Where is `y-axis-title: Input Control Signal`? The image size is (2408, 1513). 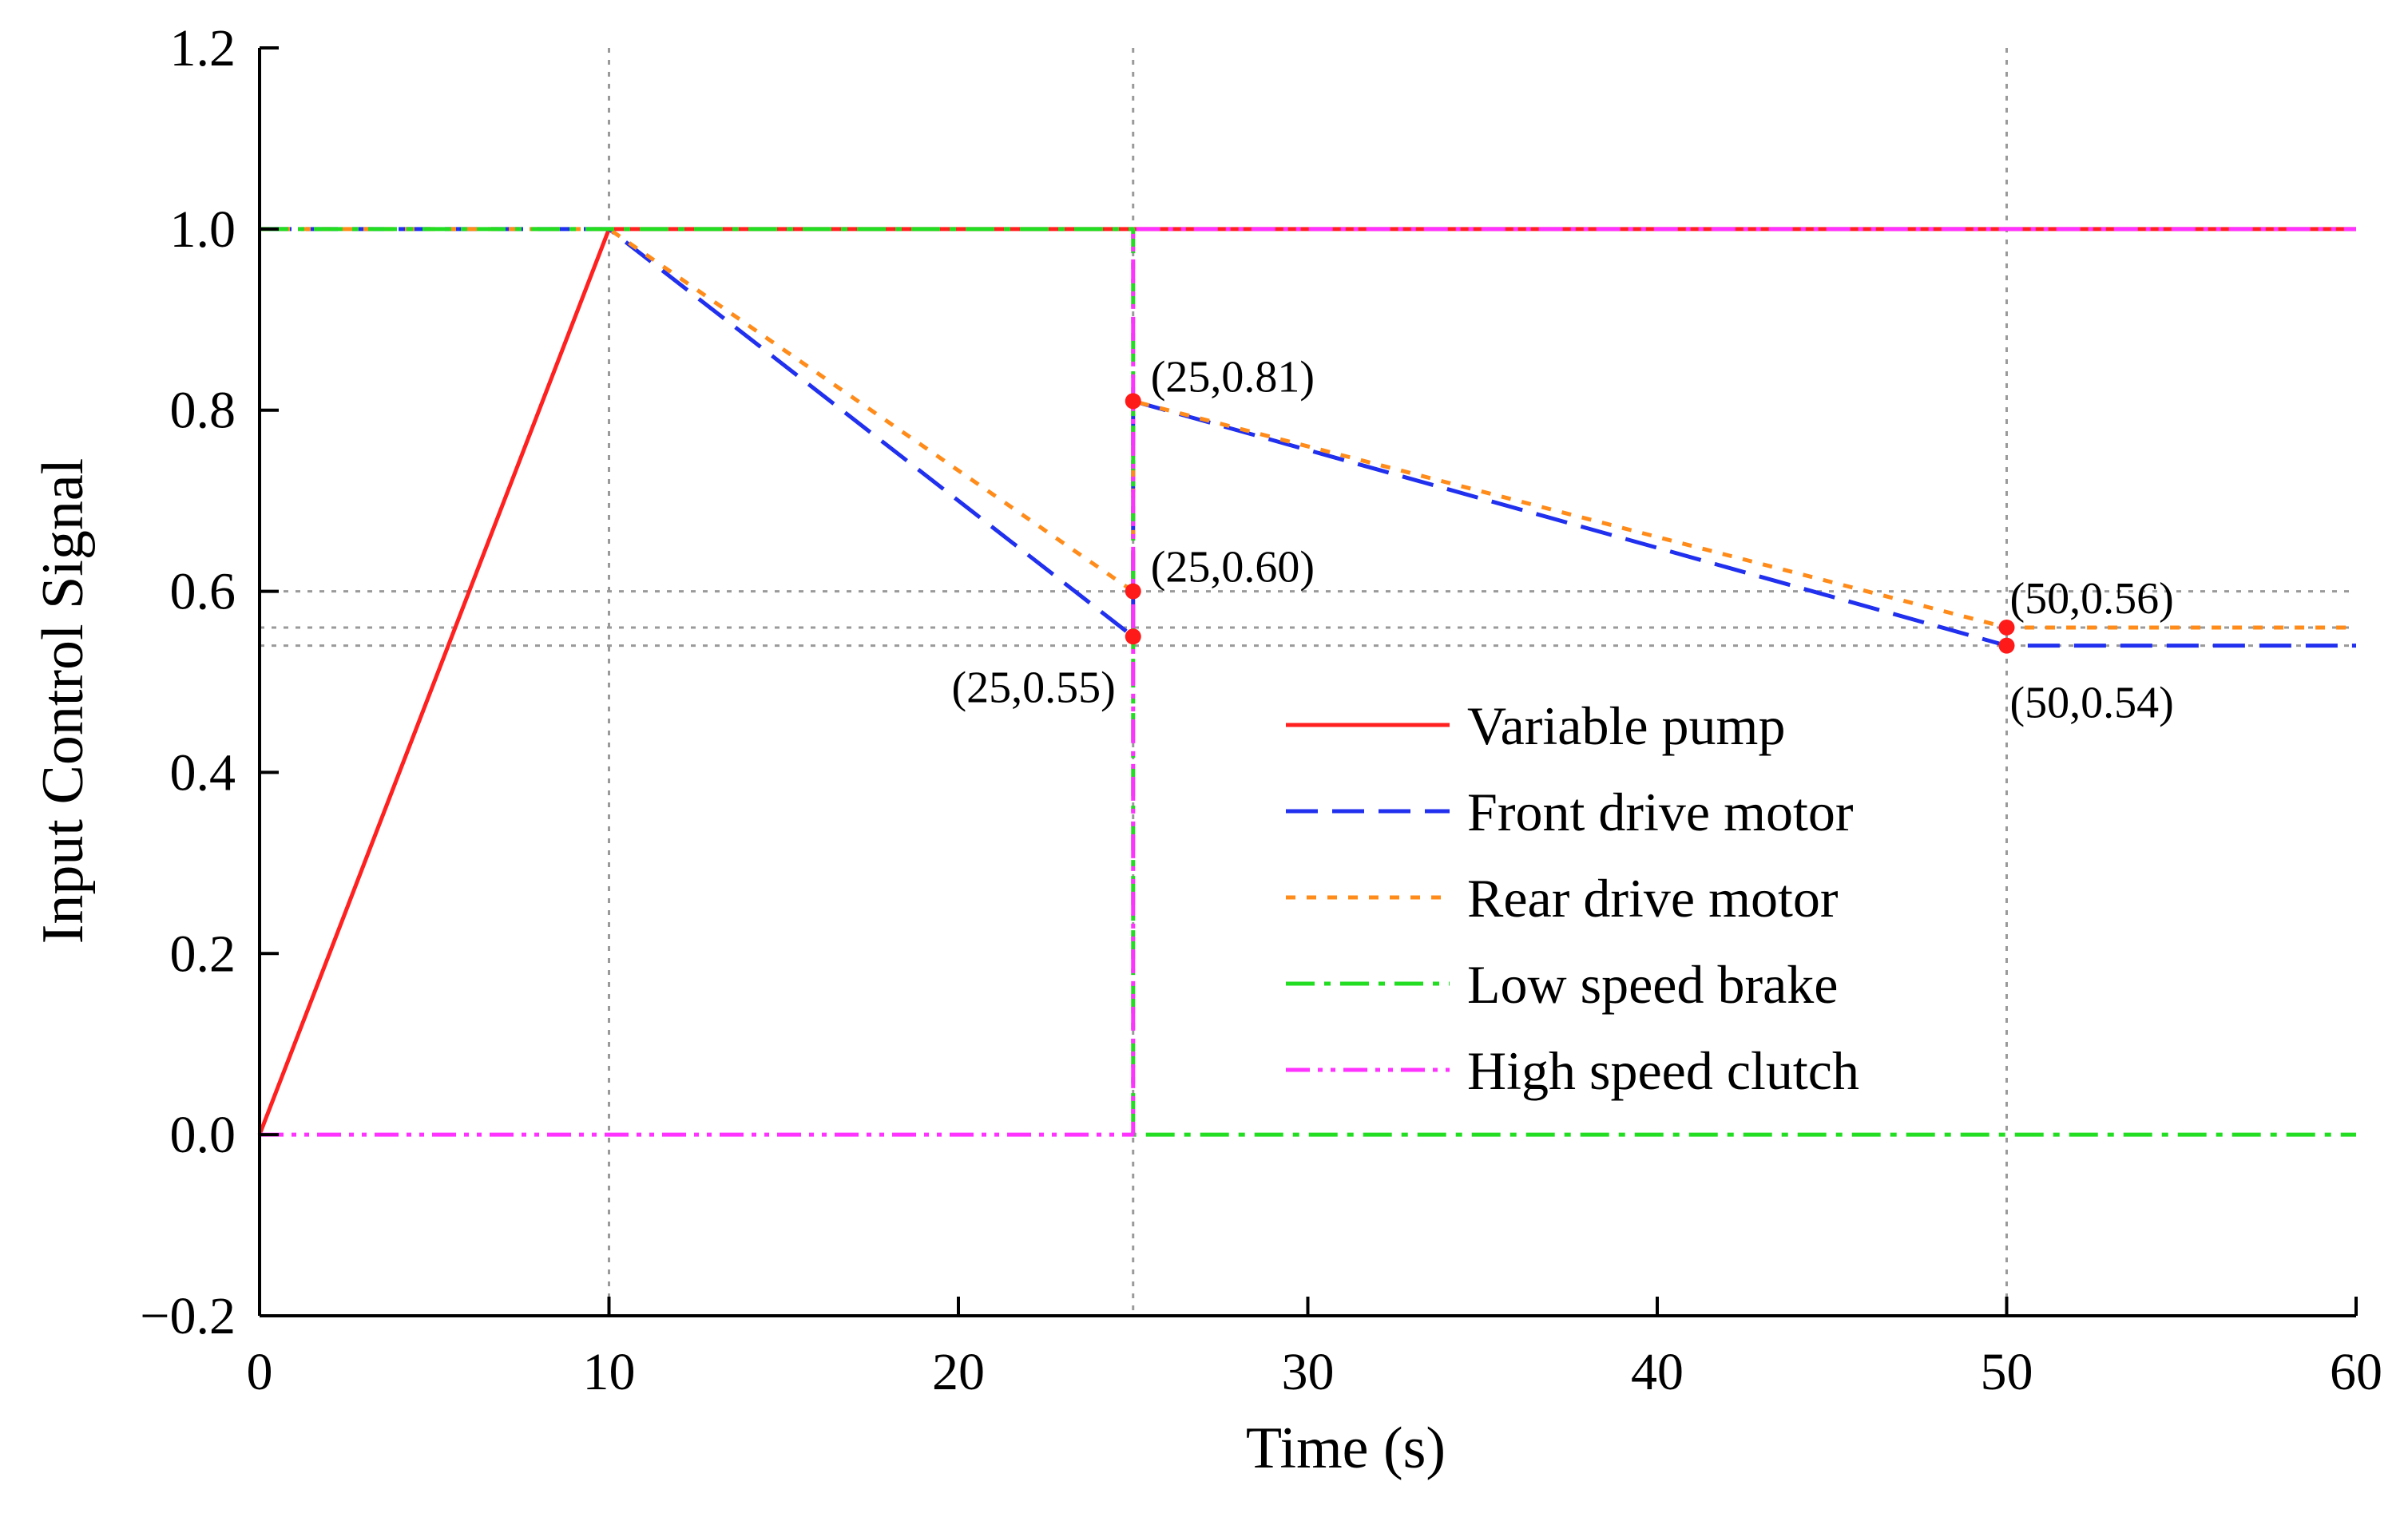
y-axis-title: Input Control Signal is located at coordinates (63, 701).